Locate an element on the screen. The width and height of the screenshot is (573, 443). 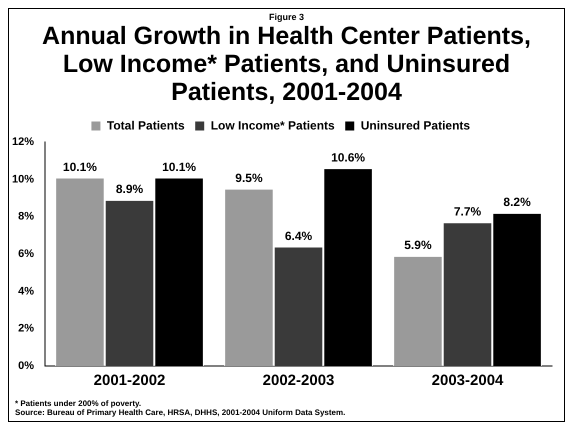
legend-label: Uninsured Patients is located at coordinates (415, 125).